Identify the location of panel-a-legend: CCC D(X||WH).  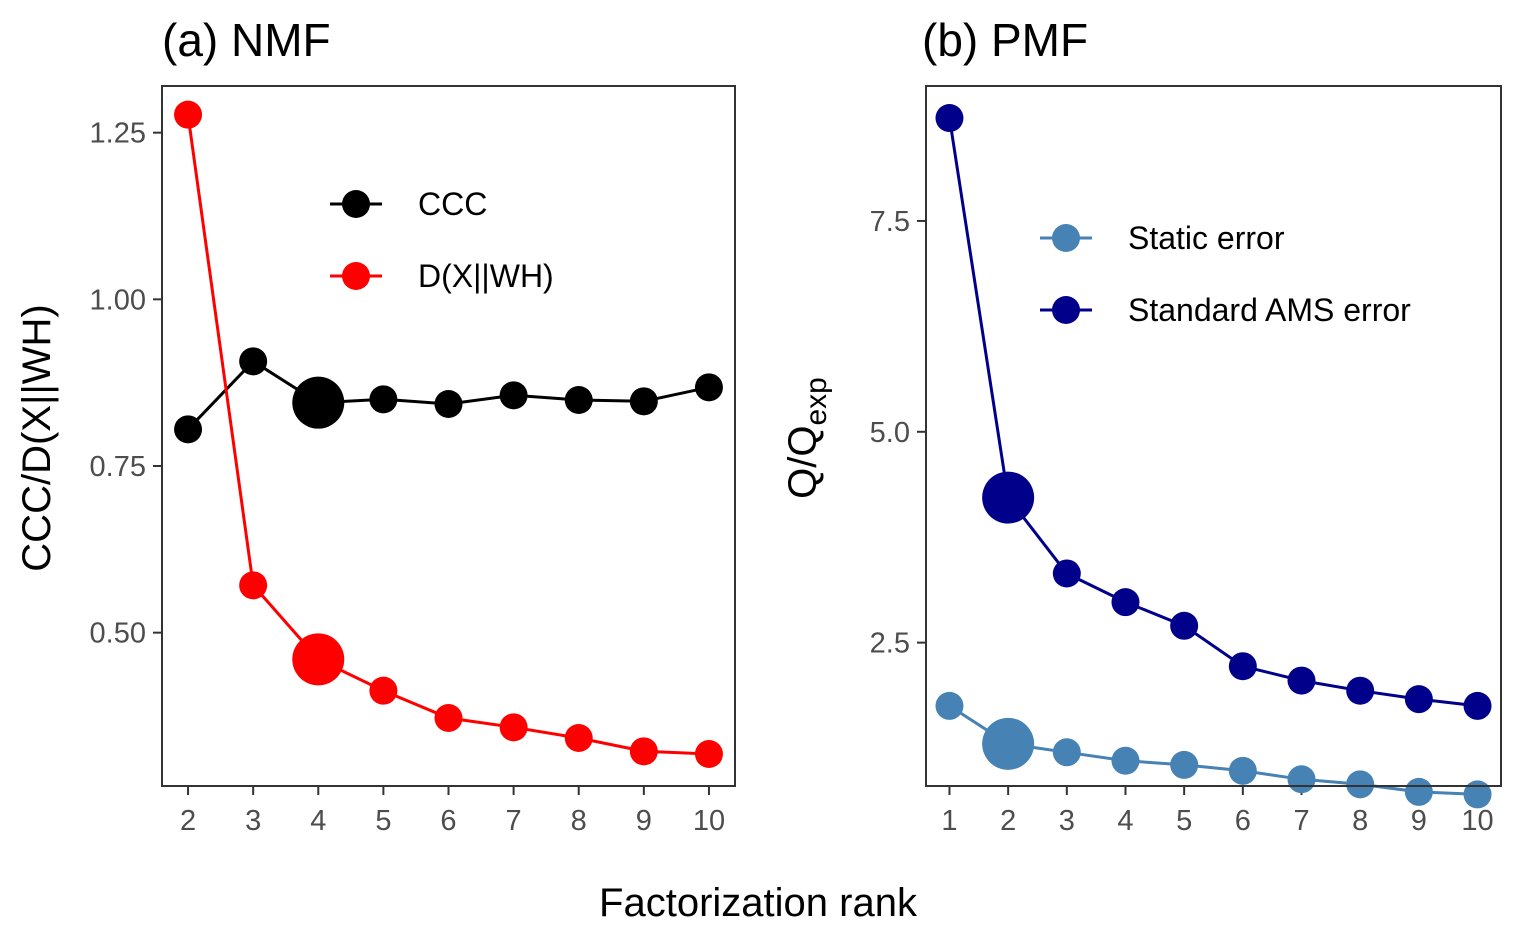
(442, 240).